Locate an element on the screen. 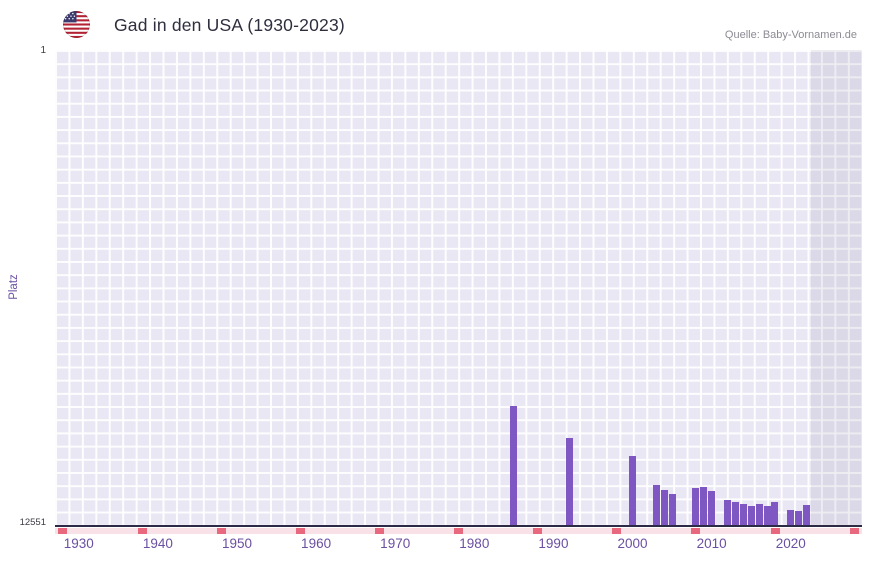 The width and height of the screenshot is (873, 567). baseline-red-mark-2008 is located at coordinates (696, 531).